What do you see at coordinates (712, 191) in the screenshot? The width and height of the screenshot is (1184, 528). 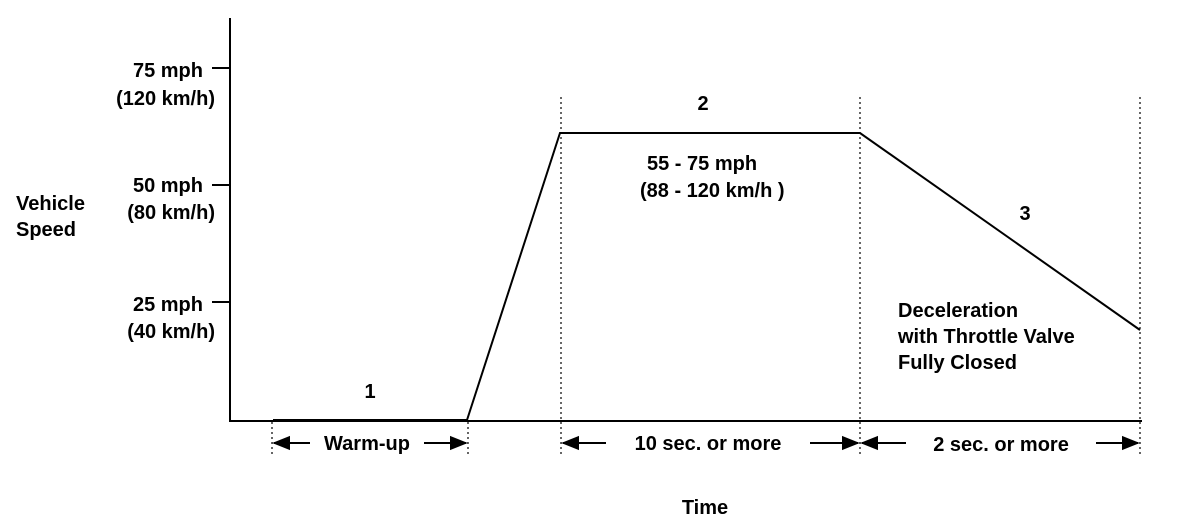 I see `speed-range-kmh: (88 - 120 km/h )` at bounding box center [712, 191].